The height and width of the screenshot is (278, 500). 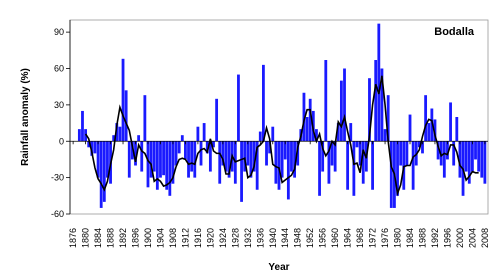 I want to click on x-tick-label: 1876, so click(x=73, y=238).